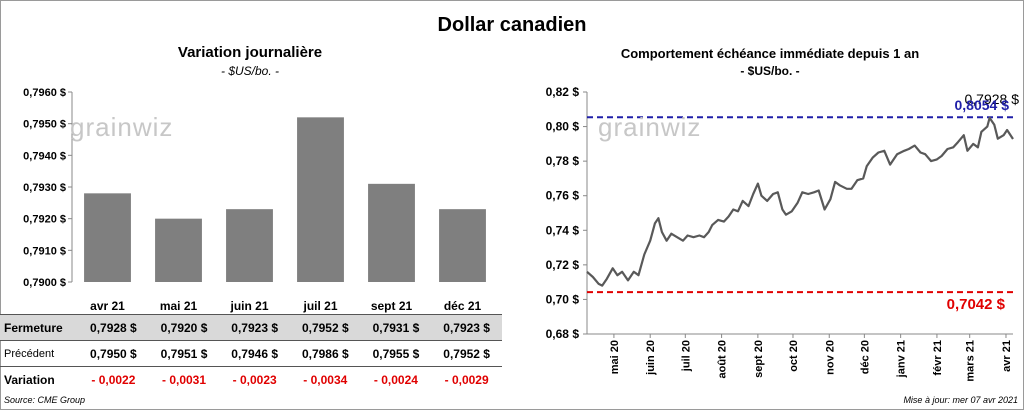  What do you see at coordinates (971, 361) in the screenshot?
I see `x-tick-label: mars 21` at bounding box center [971, 361].